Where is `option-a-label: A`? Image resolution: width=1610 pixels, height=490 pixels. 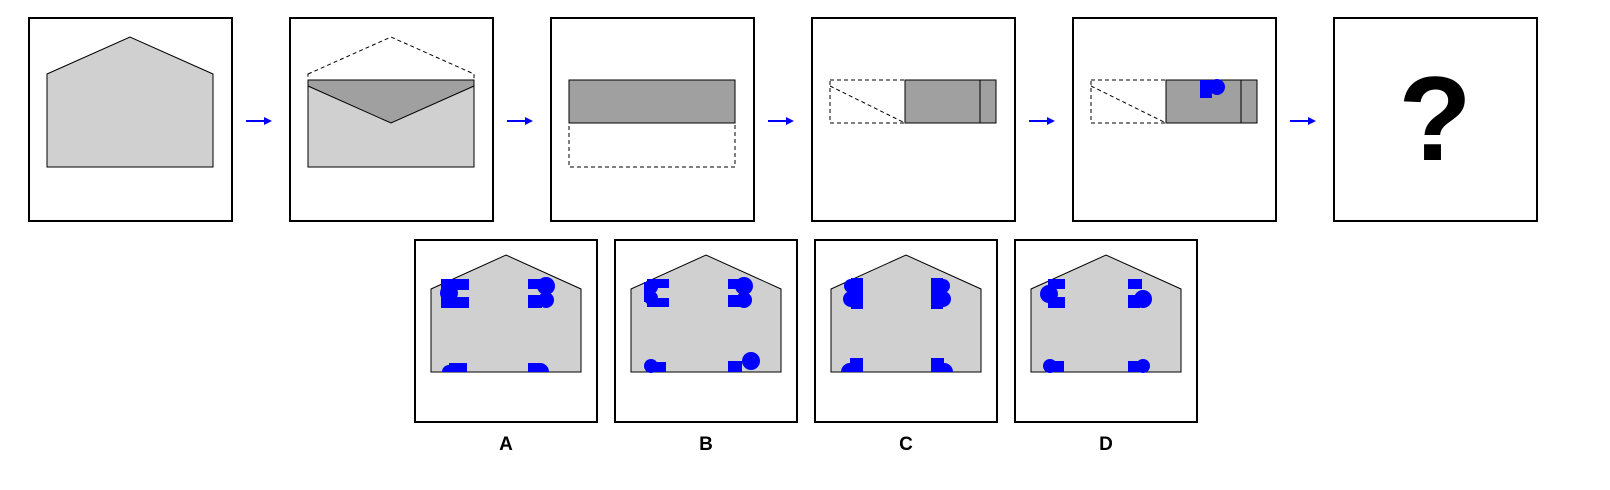
option-a-label: A is located at coordinates (506, 444).